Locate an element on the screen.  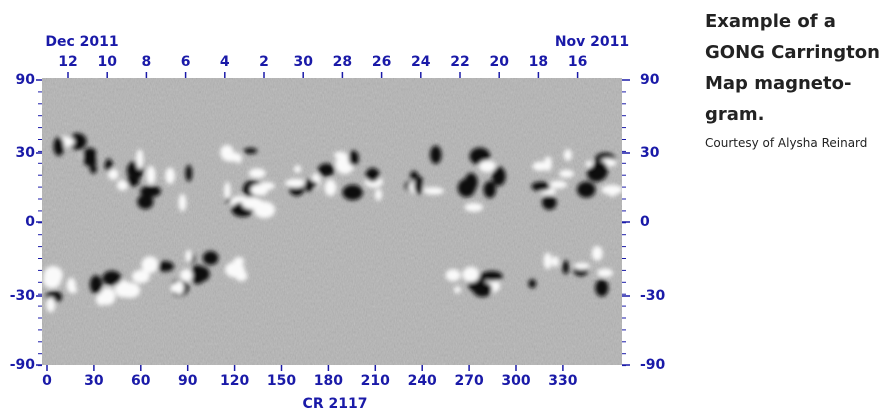
caption-title-line: GONG Carrington is located at coordinates (792, 52).